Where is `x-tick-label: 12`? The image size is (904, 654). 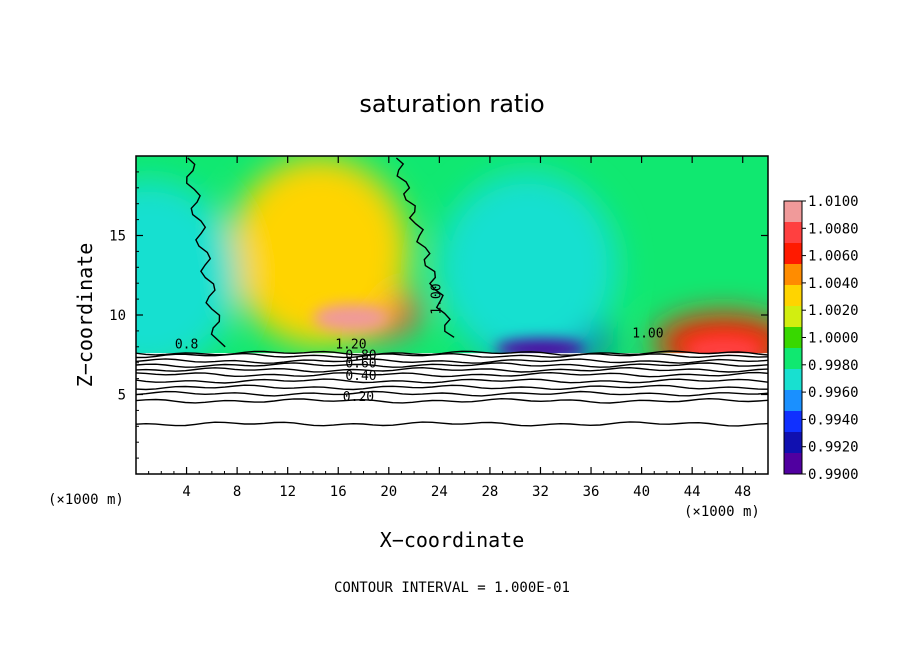
x-tick-label: 12 is located at coordinates (287, 492).